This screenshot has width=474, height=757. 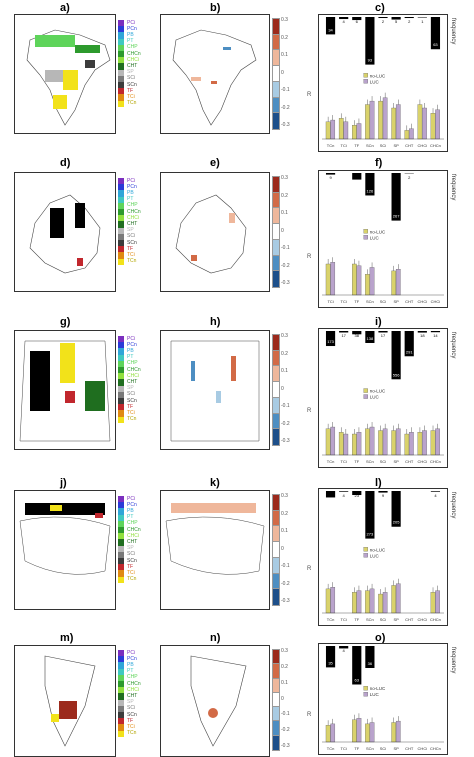 I want to click on frequency-label: 205, so click(x=396, y=522).